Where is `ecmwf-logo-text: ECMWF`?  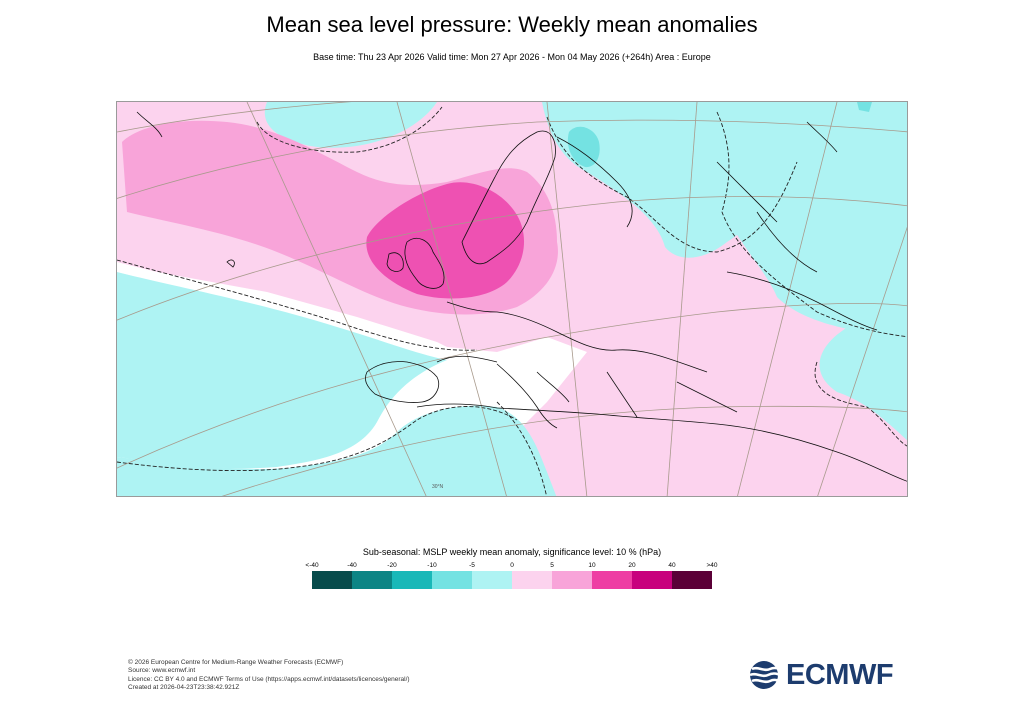
ecmwf-logo-text: ECMWF is located at coordinates (840, 675).